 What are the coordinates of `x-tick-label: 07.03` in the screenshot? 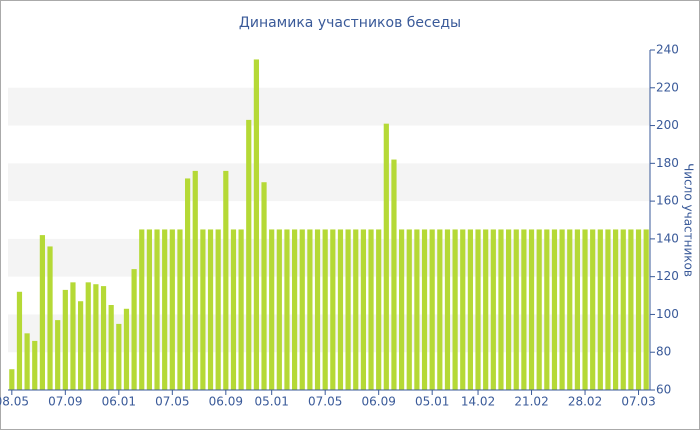 It's located at (638, 402).